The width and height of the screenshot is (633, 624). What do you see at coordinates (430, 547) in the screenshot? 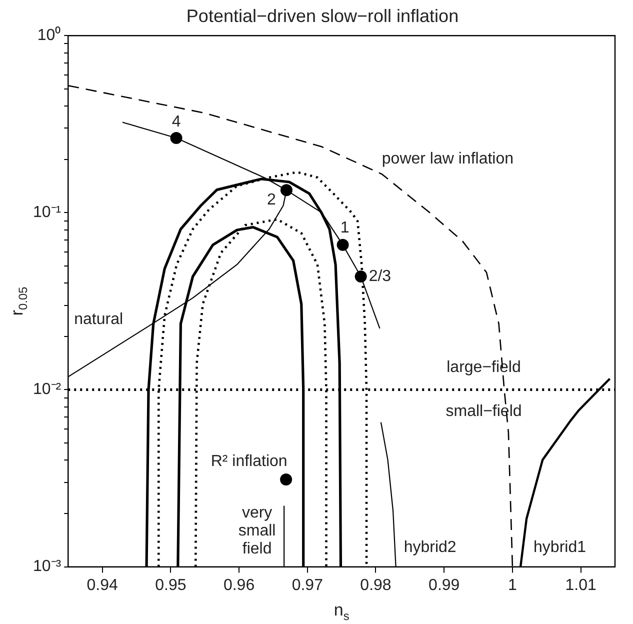
I see `series-label: hybrid2` at bounding box center [430, 547].